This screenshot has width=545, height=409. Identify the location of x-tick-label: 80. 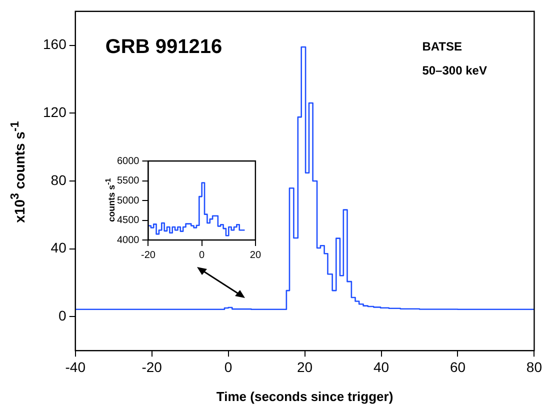
(534, 366).